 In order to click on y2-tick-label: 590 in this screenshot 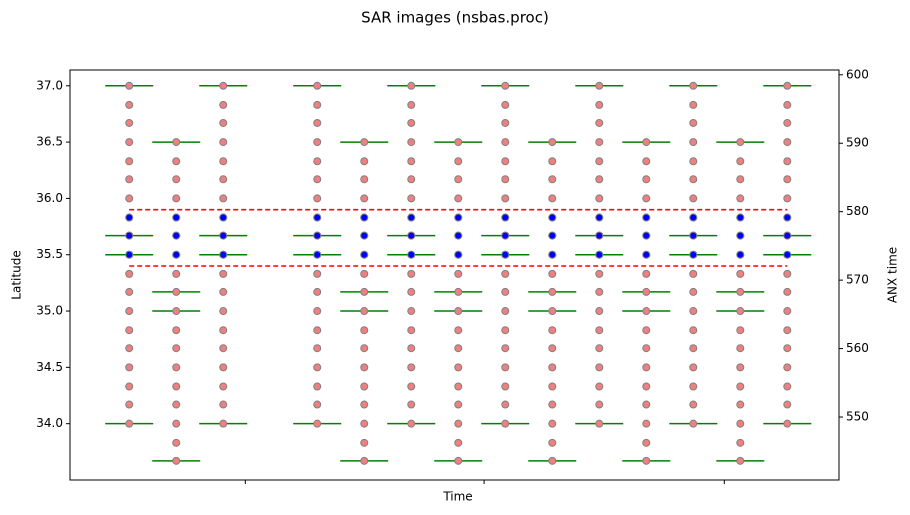, I will do `click(857, 143)`.